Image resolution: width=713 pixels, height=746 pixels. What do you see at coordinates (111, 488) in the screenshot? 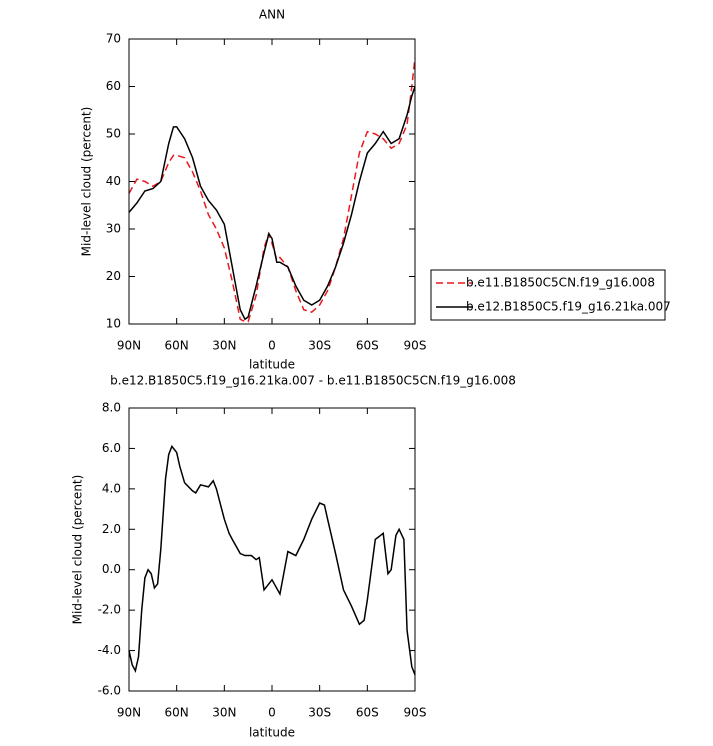
I see `y-tick-label: 4.0` at bounding box center [111, 488].